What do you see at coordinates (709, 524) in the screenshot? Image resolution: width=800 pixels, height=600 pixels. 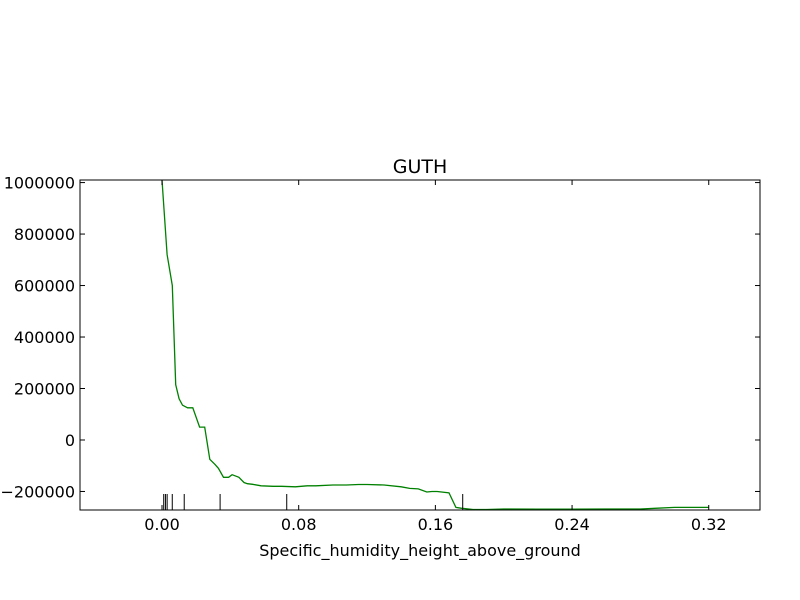 I see `x-tick-label: 0.32` at bounding box center [709, 524].